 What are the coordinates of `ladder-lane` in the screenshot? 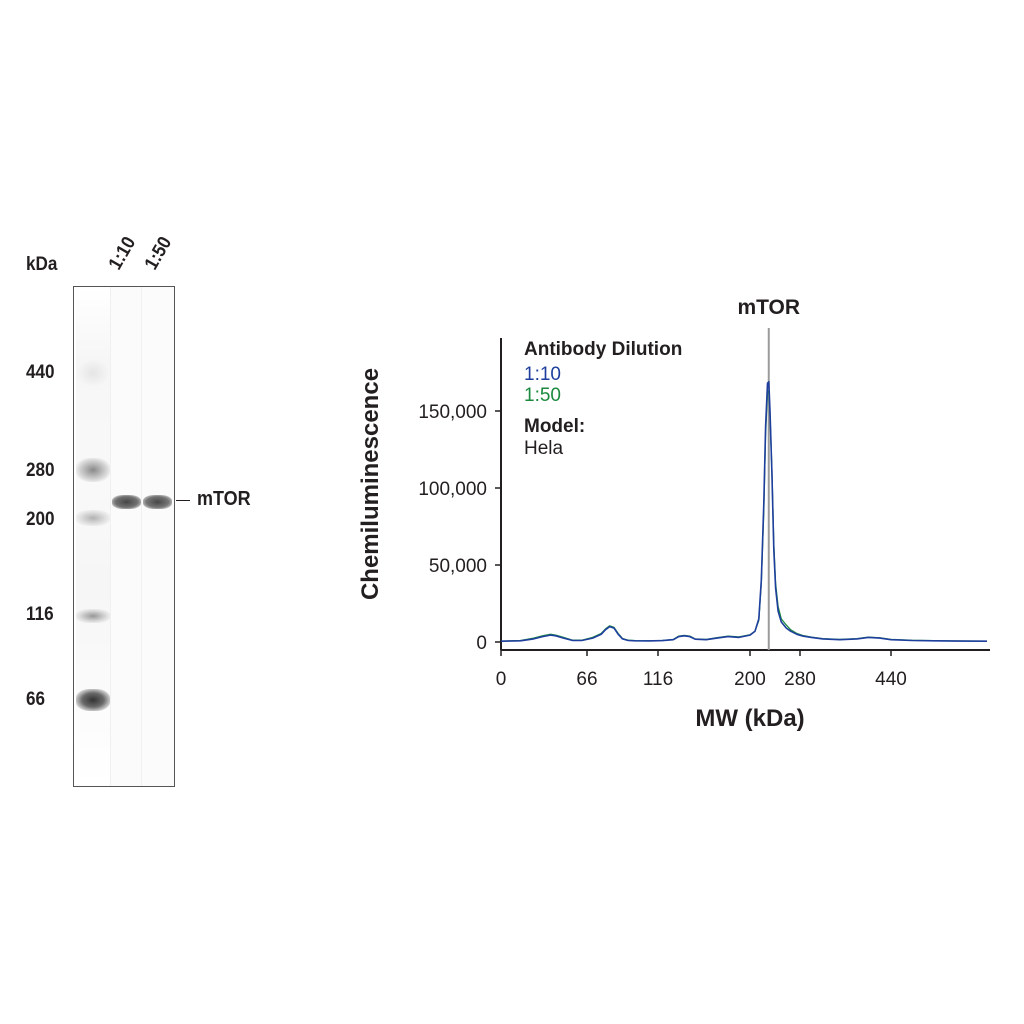 It's located at (93, 536).